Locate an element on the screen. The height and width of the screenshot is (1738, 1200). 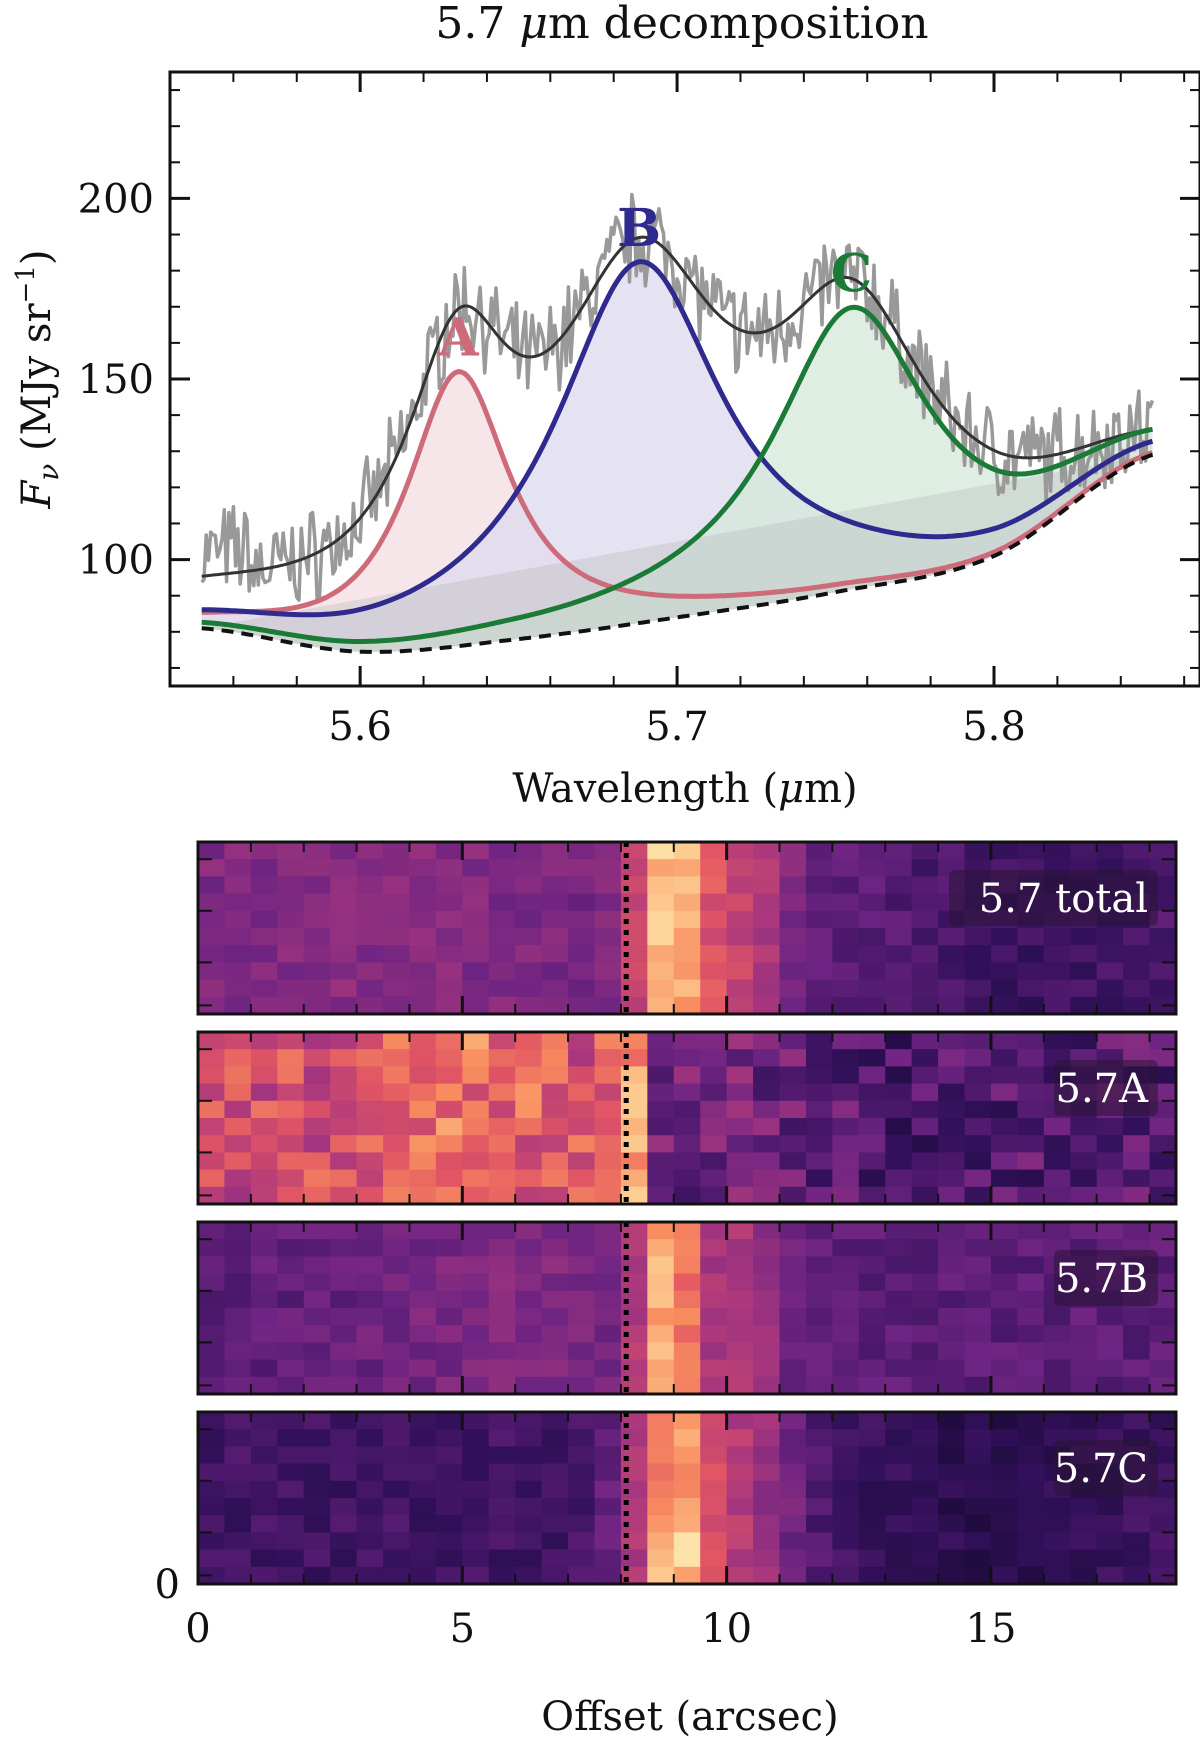
offset-axis: Offset (arcsec) 0 5 10 15 0 is located at coordinates (586, 1650).